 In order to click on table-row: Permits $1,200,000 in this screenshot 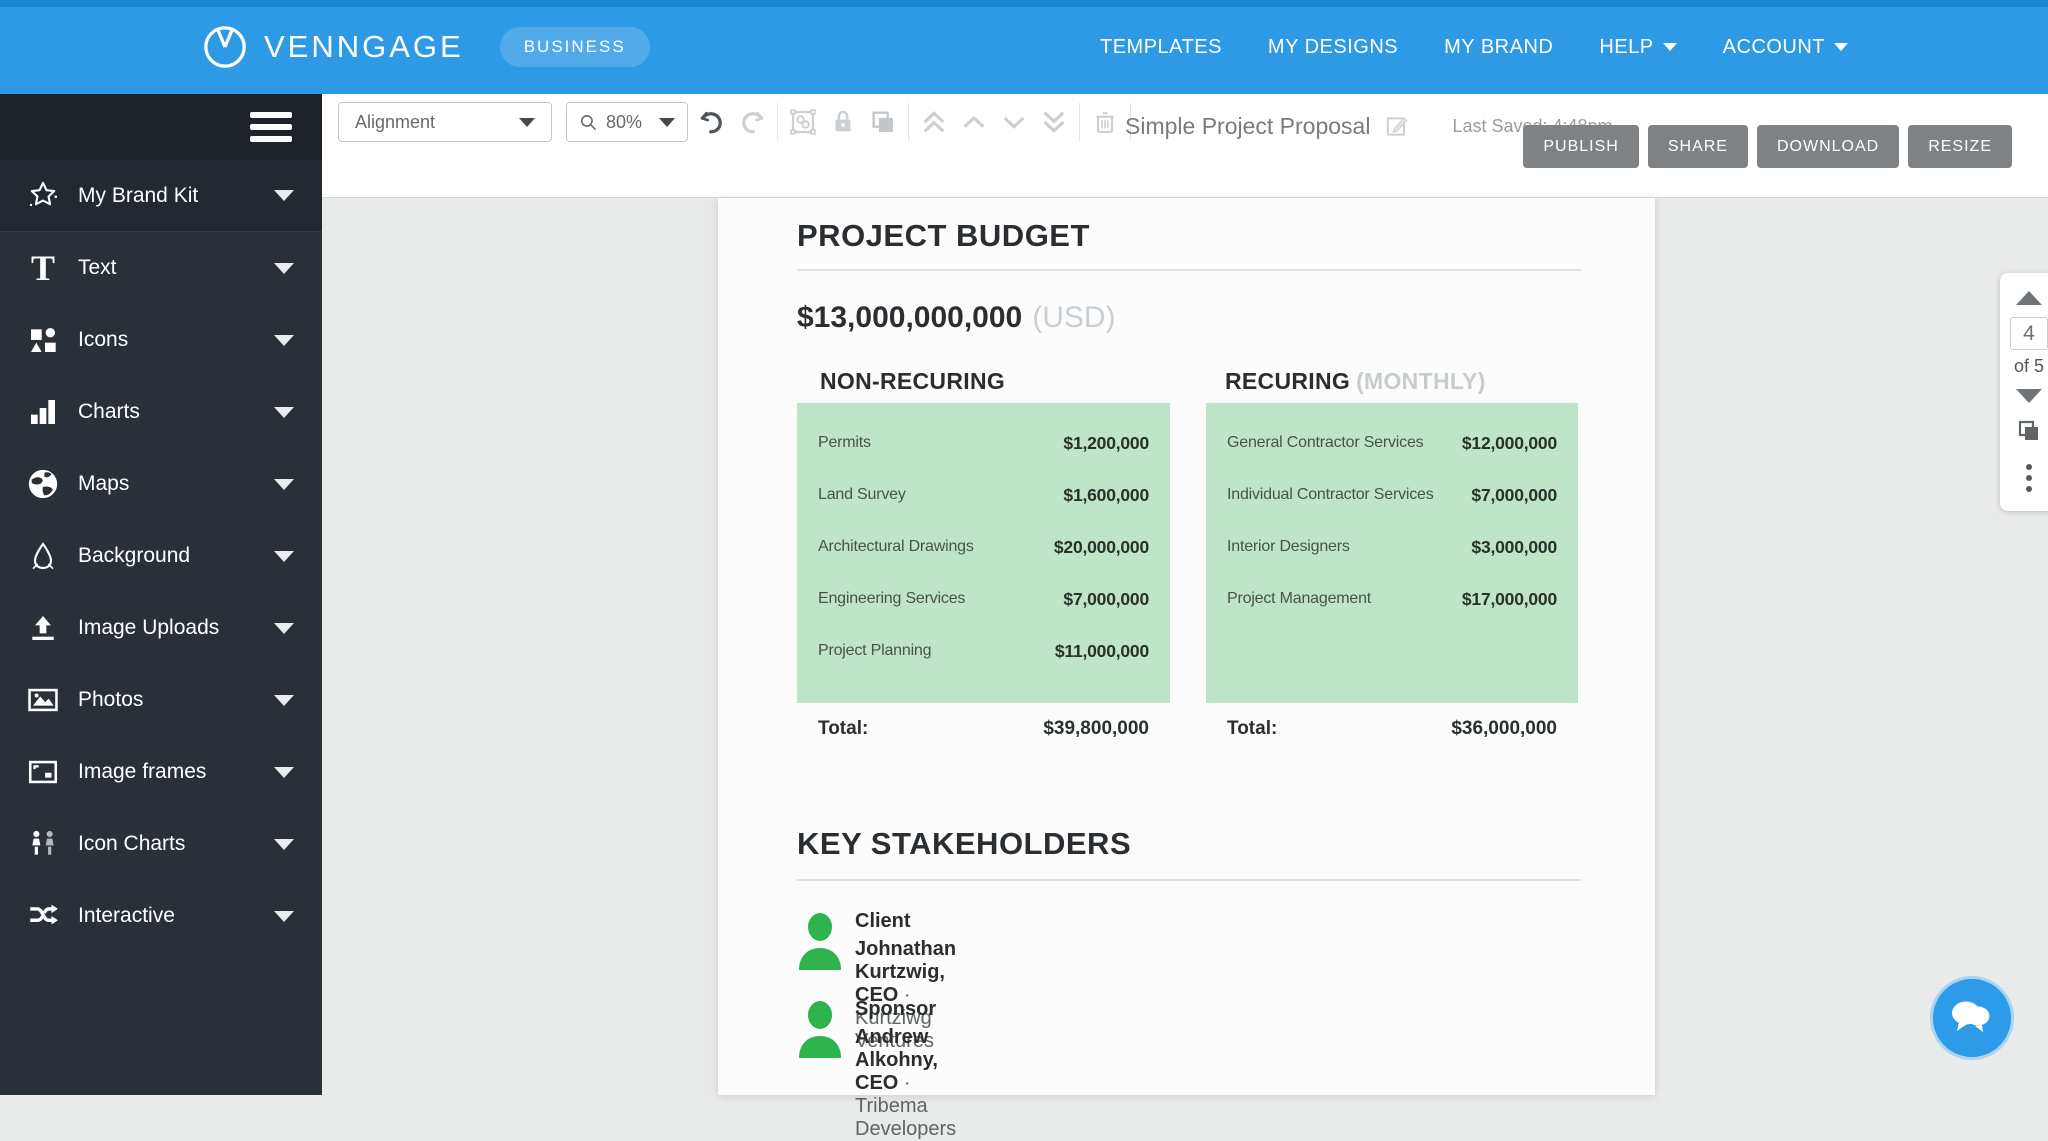, I will do `click(983, 442)`.